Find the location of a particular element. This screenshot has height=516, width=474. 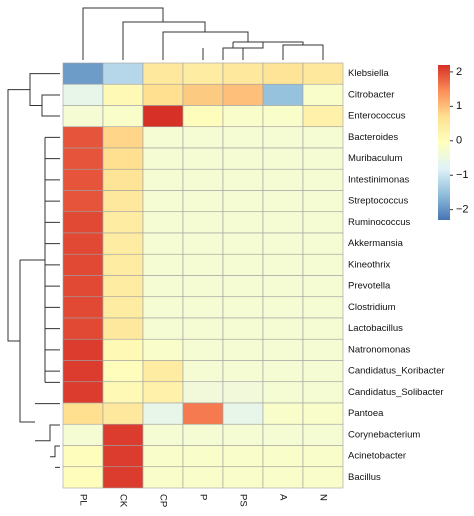

column-label: A is located at coordinates (282, 497).